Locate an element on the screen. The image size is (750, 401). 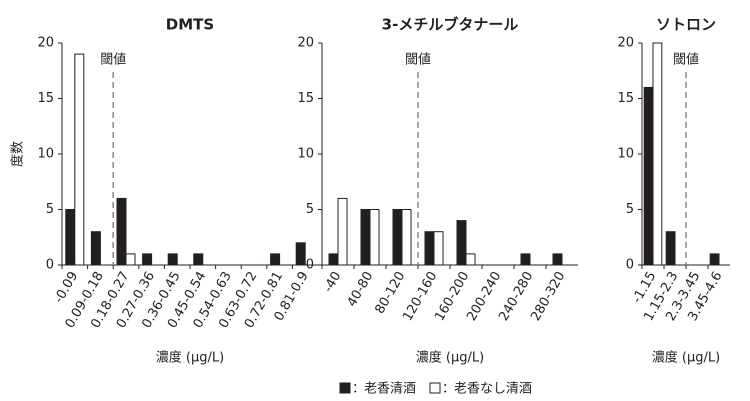
legend-label: 老香清酒 is located at coordinates (390, 389).